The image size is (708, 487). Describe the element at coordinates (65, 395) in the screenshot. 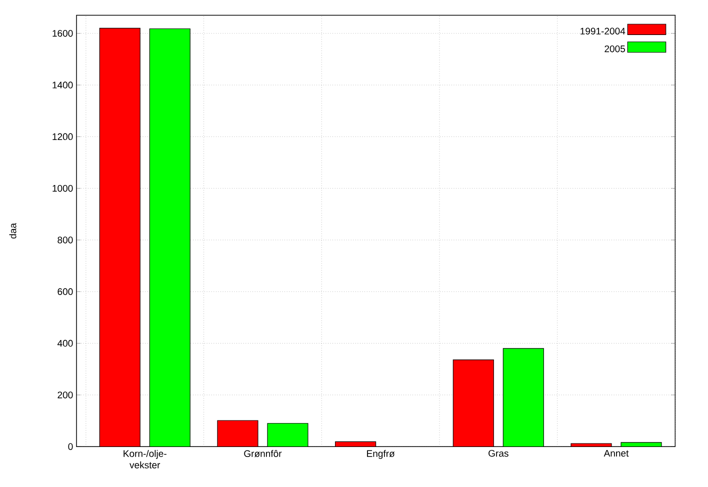

I see `y-tick-label: 200` at that location.